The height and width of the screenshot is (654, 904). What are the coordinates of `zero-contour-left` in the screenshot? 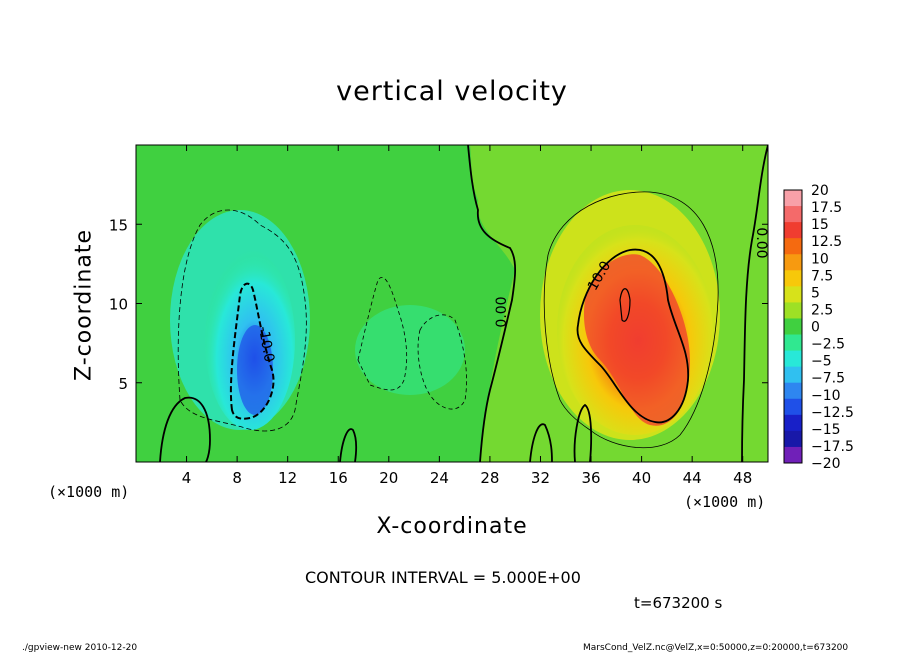 It's located at (492, 303).